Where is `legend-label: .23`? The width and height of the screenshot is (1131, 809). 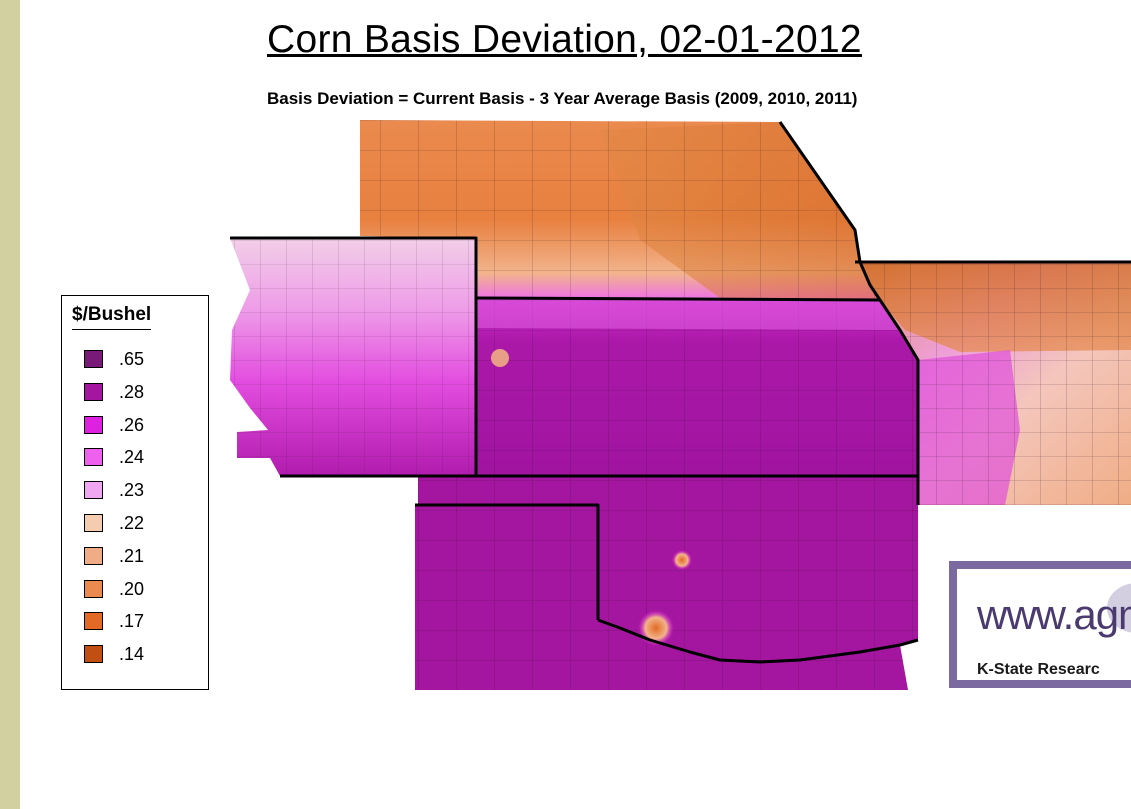 legend-label: .23 is located at coordinates (132, 490).